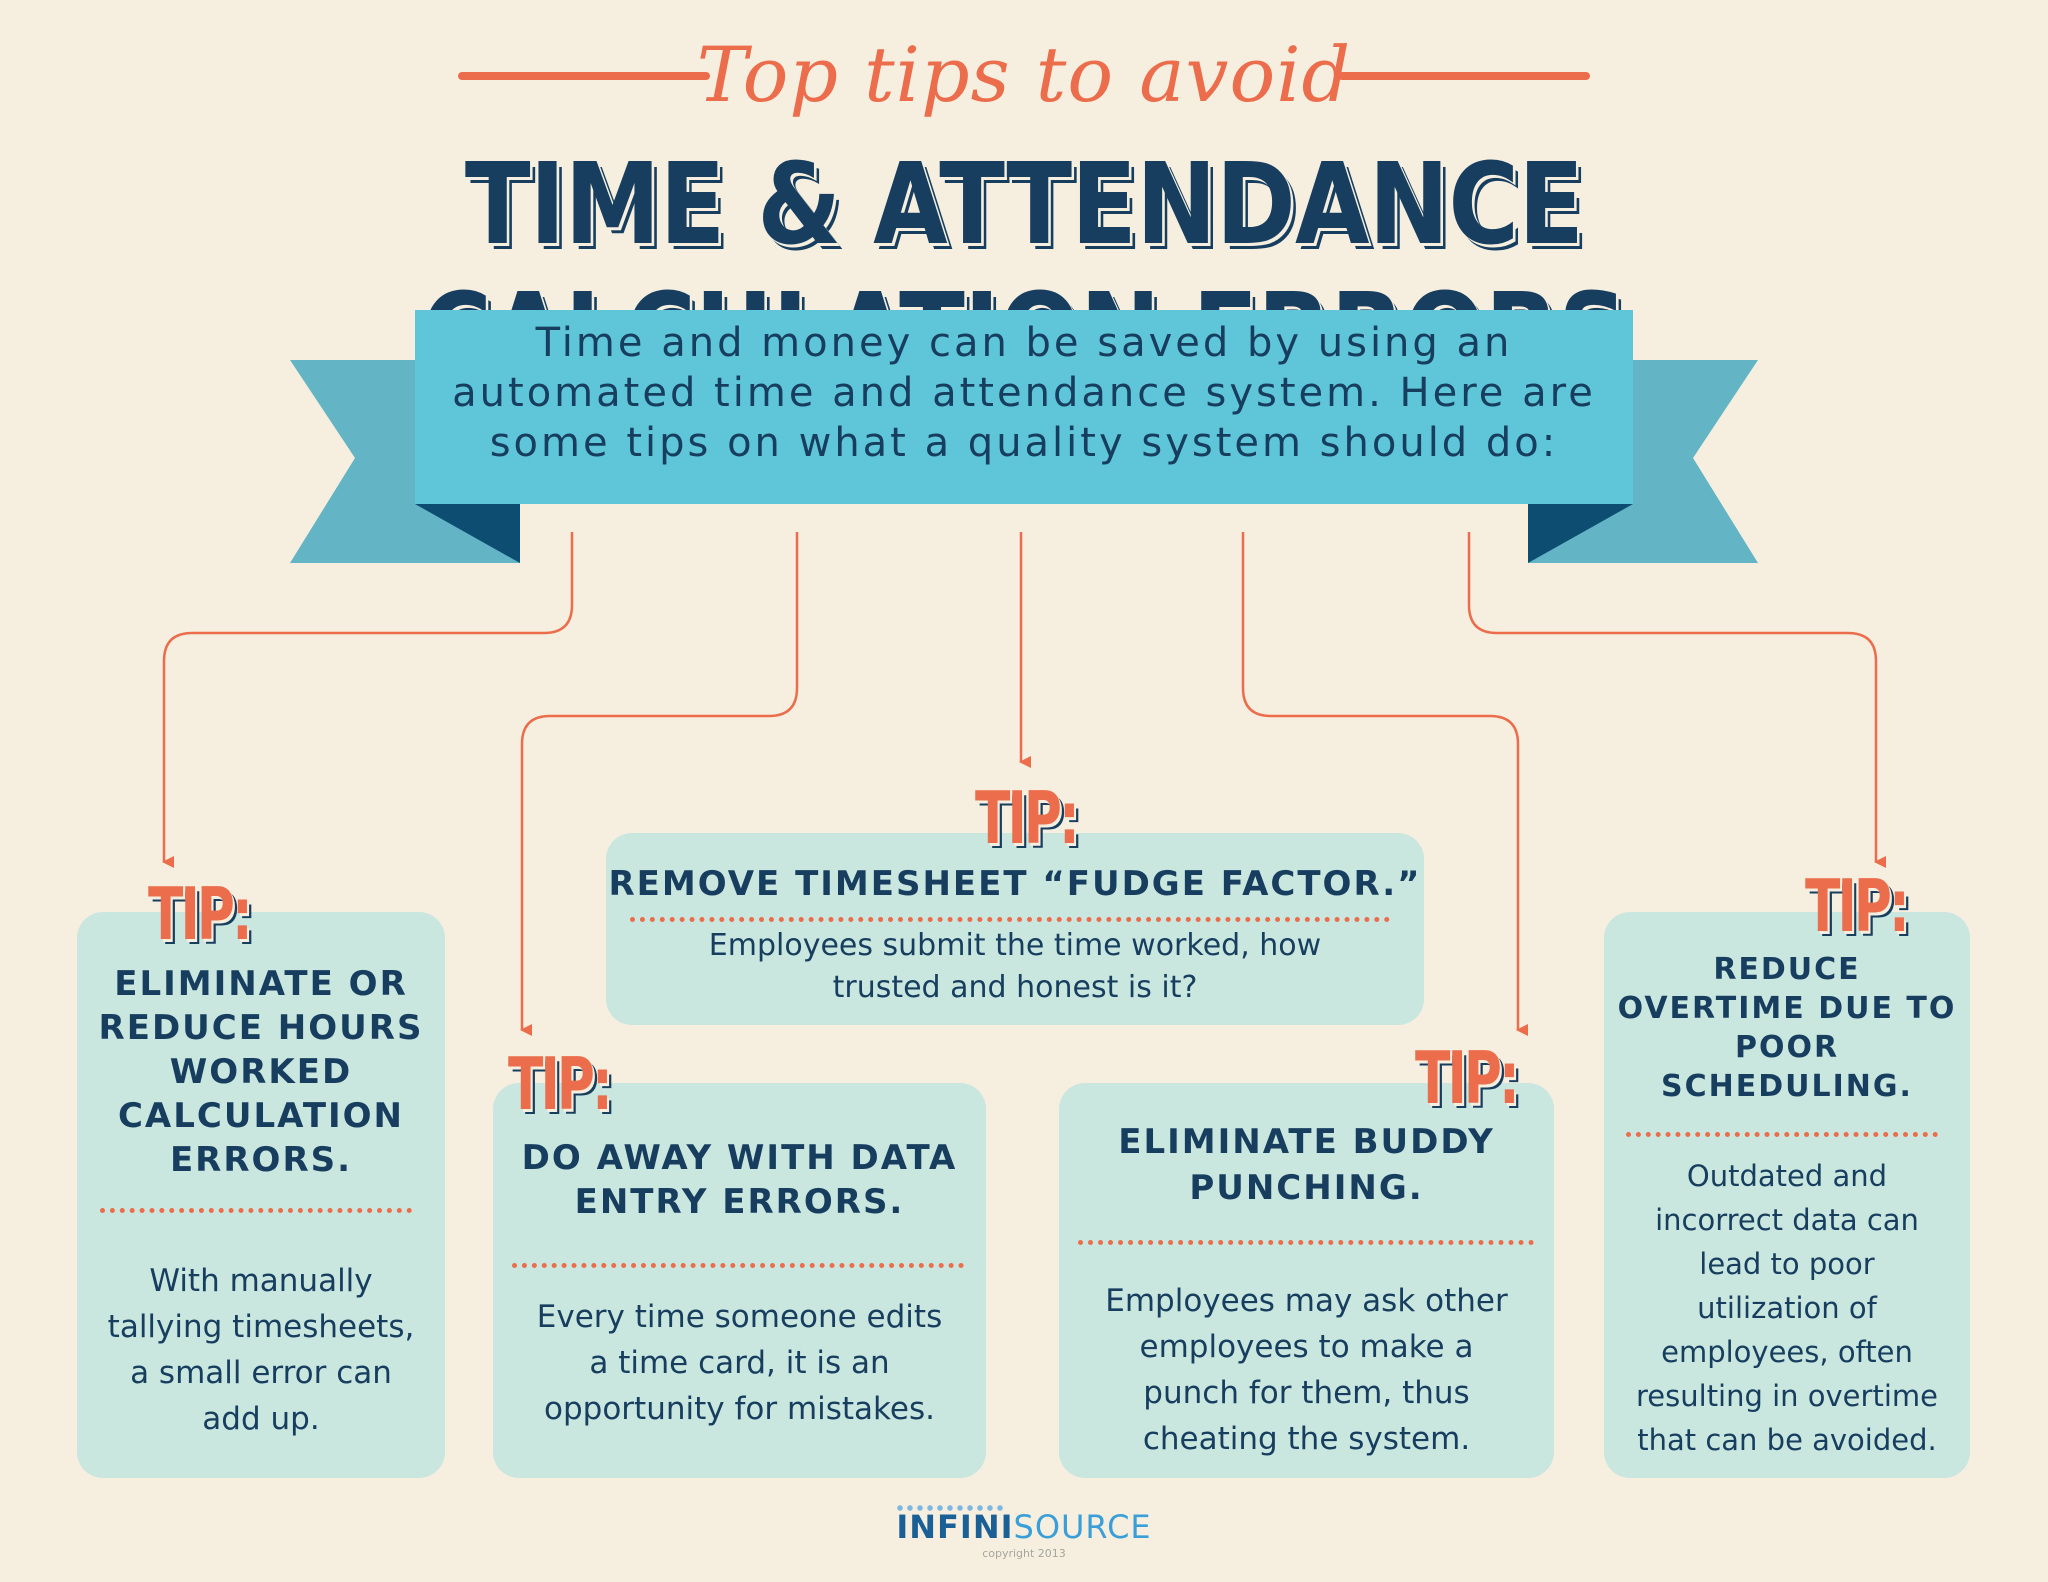  I want to click on tip-5-body-line: Outdated and, so click(1787, 1176).